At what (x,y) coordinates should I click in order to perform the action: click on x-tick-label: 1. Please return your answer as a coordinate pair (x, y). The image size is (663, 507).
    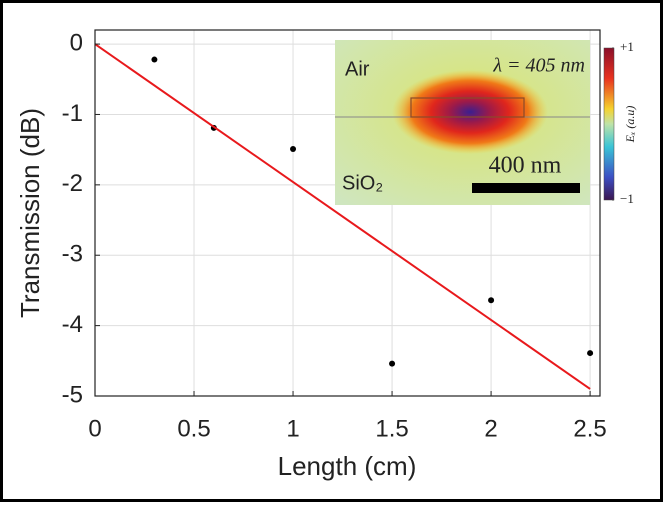
    Looking at the image, I should click on (292, 428).